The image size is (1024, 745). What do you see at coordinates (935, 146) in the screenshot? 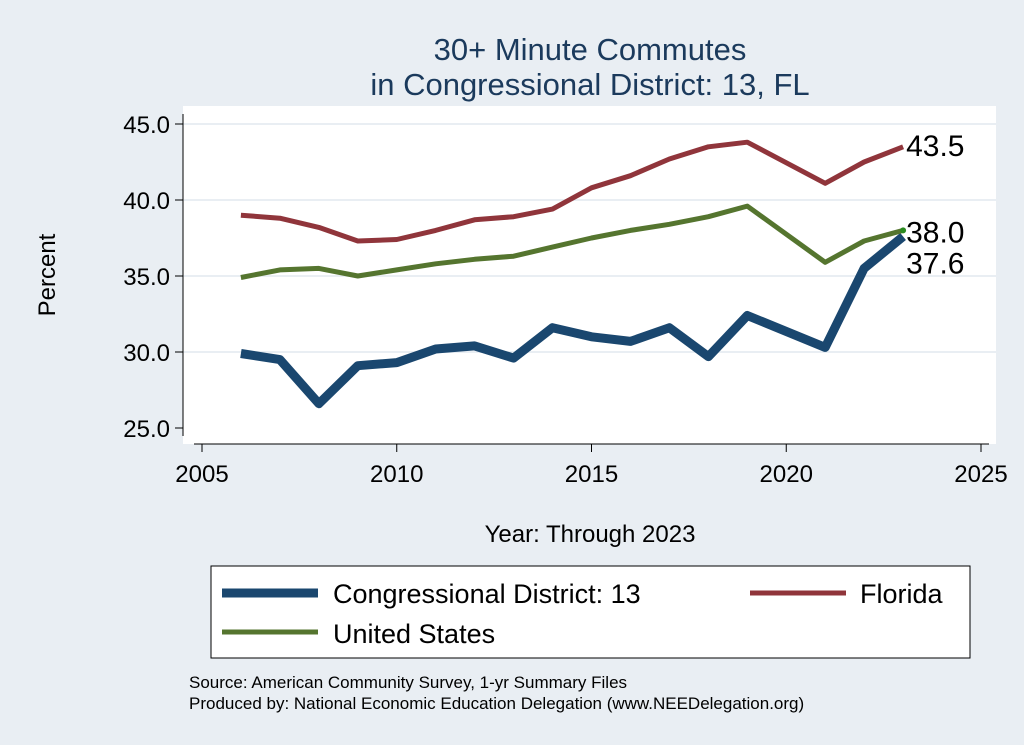
I see `end-label-1: 43.5` at bounding box center [935, 146].